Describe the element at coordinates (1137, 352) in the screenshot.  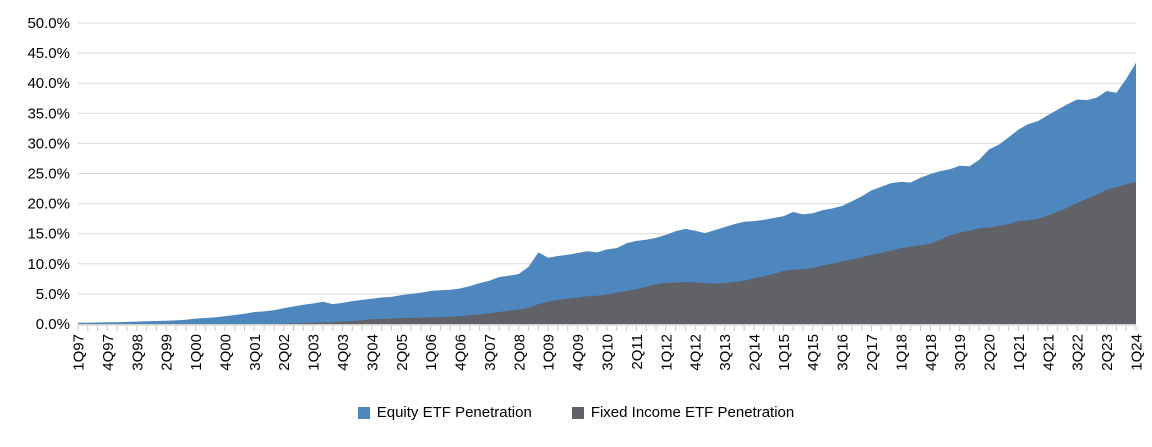
I see `x-axis-label: 1Q24` at that location.